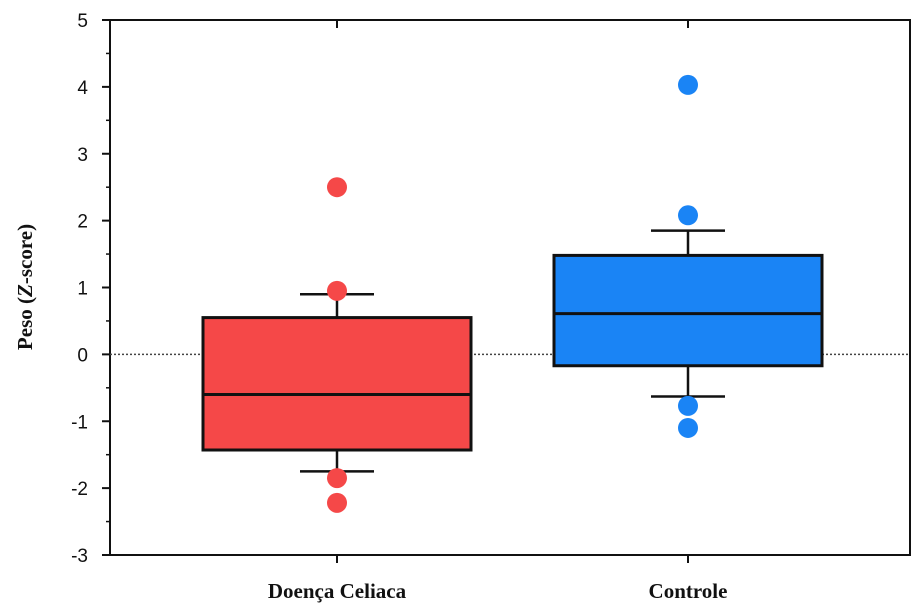 This screenshot has height=612, width=916. What do you see at coordinates (25, 291) in the screenshot?
I see `y-axis-label-part-2: Z` at bounding box center [25, 291].